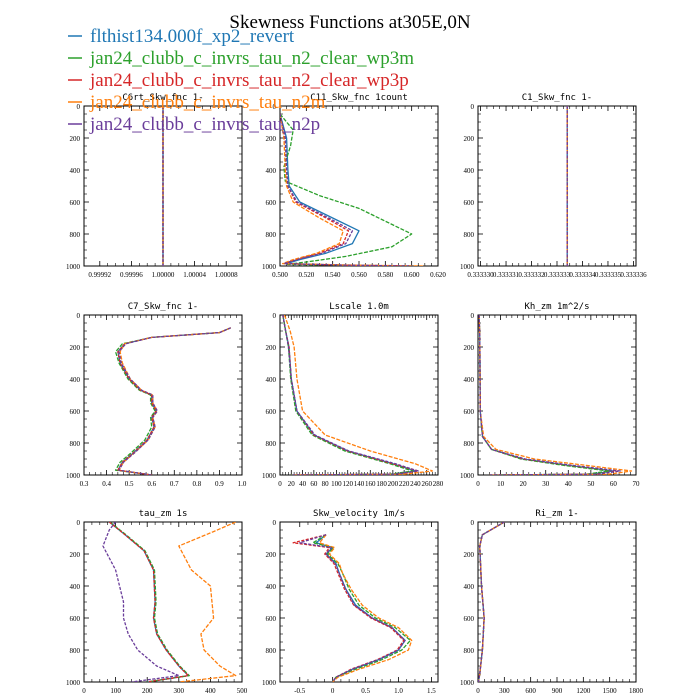 This screenshot has height=700, width=700. Describe the element at coordinates (637, 484) in the screenshot. I see `x-tick-label: 70` at that location.